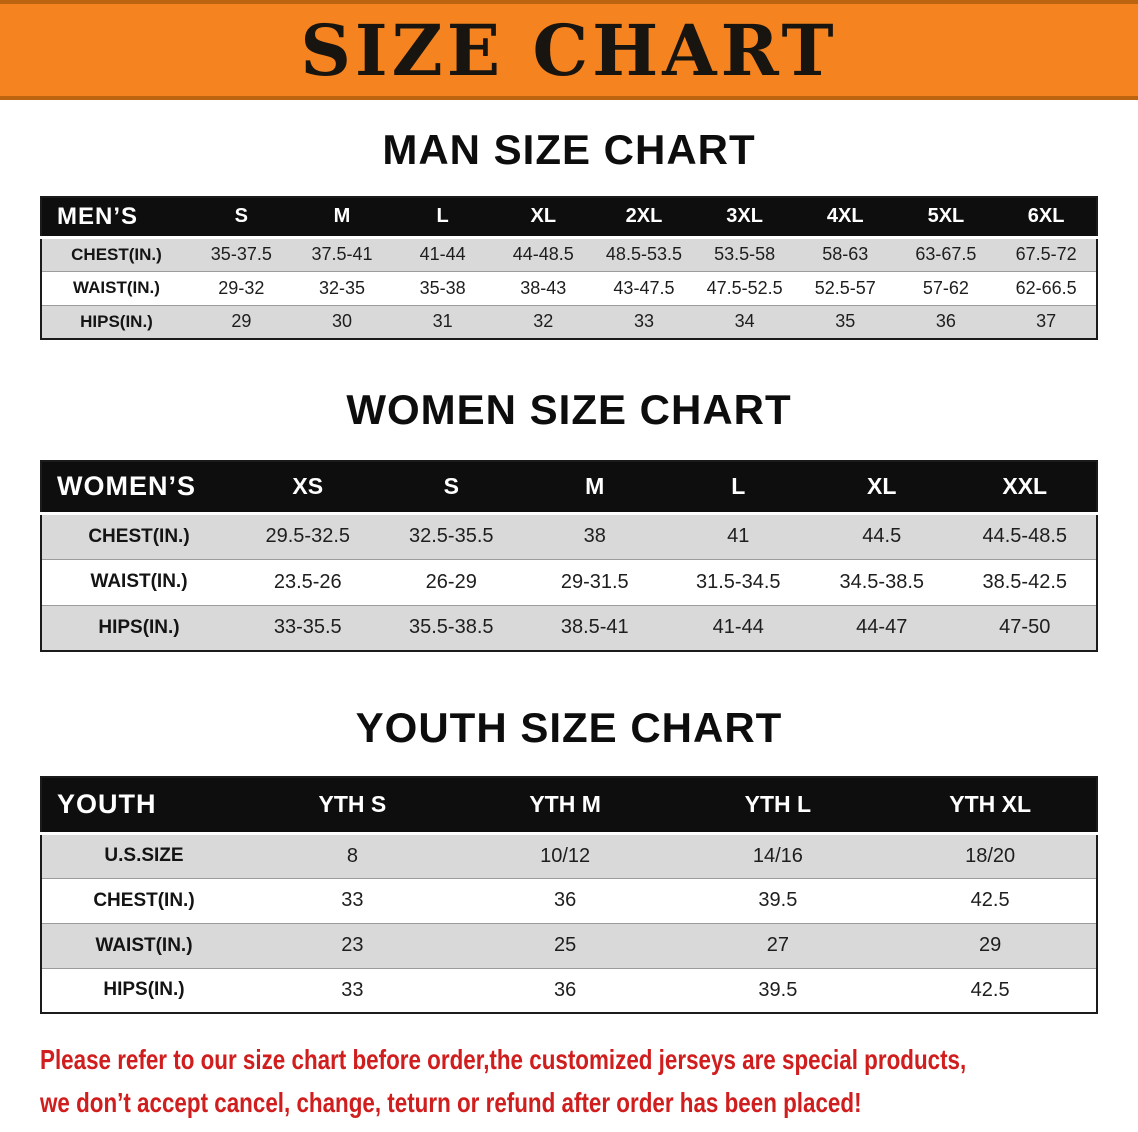  What do you see at coordinates (138, 488) in the screenshot?
I see `table-corner-label: WOMEN’S` at bounding box center [138, 488].